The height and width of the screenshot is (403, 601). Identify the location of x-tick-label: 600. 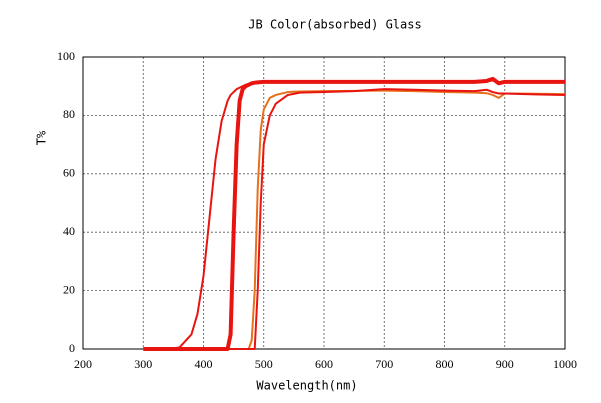
(324, 364).